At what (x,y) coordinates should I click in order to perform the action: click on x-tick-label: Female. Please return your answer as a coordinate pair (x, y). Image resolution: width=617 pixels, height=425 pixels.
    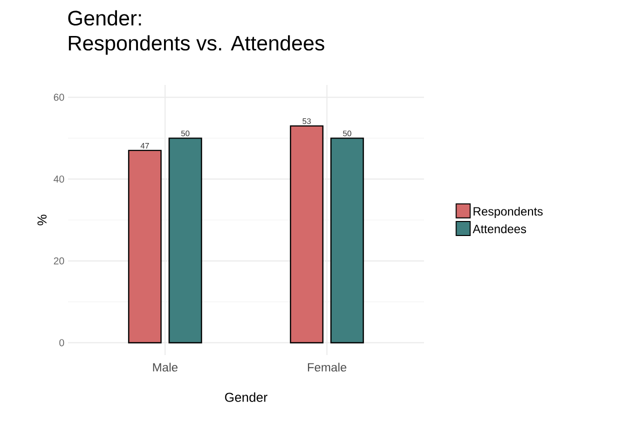
    Looking at the image, I should click on (327, 367).